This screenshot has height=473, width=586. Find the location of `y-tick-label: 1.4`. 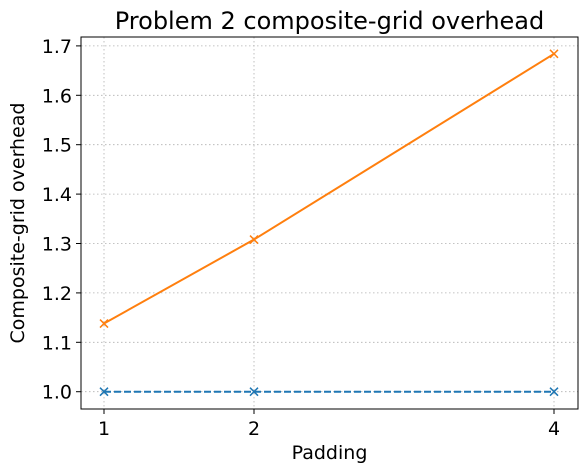

y-tick-label: 1.4 is located at coordinates (57, 195).